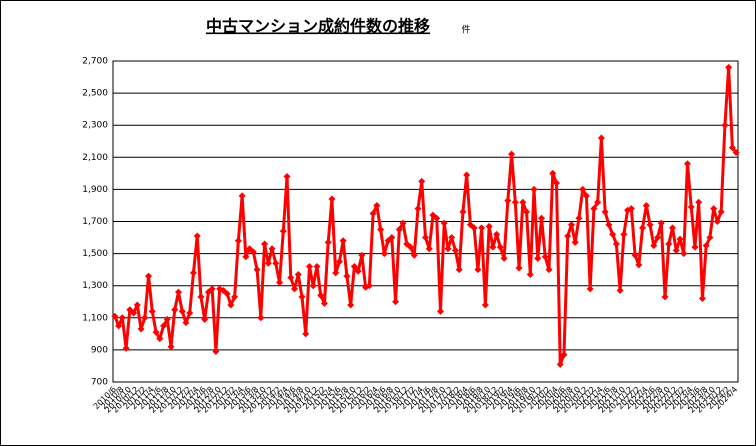  Describe the element at coordinates (95, 126) in the screenshot. I see `y-tick-label: 2,300` at that location.